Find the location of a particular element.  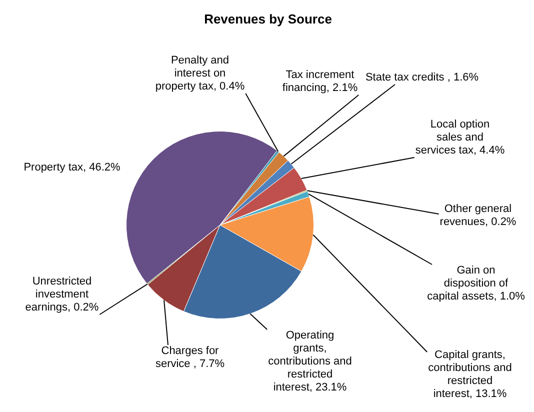

slice-label: Other general revenues, 0.2% is located at coordinates (478, 216).